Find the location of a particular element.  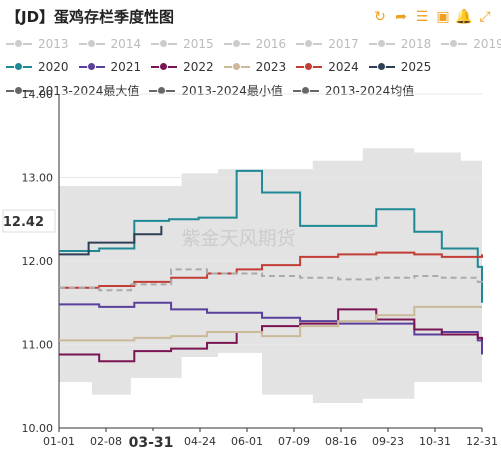

x-tick-label: 02-08 is located at coordinates (106, 441).